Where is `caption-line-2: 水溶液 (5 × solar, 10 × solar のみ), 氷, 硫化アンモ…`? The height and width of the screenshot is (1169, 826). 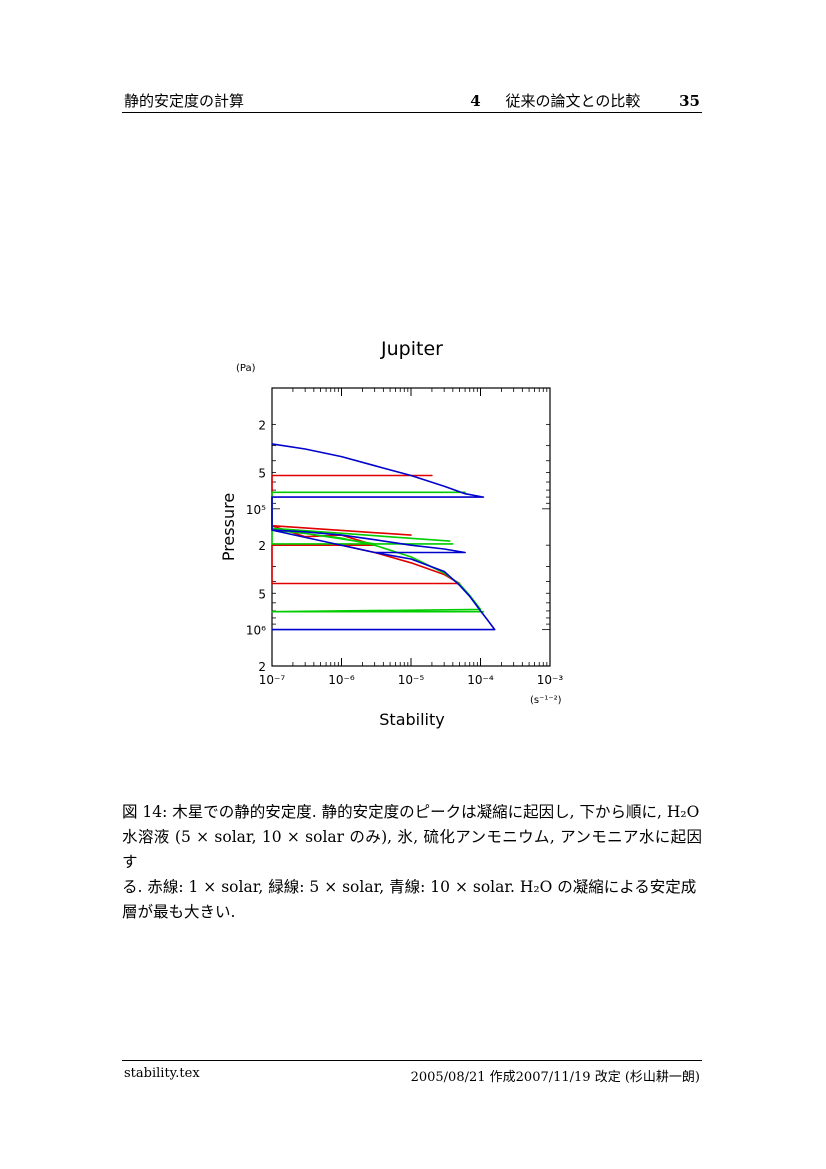 caption-line-2: 水溶液 (5 × solar, 10 × solar のみ), 氷, 硫化アンモ… is located at coordinates (412, 849).